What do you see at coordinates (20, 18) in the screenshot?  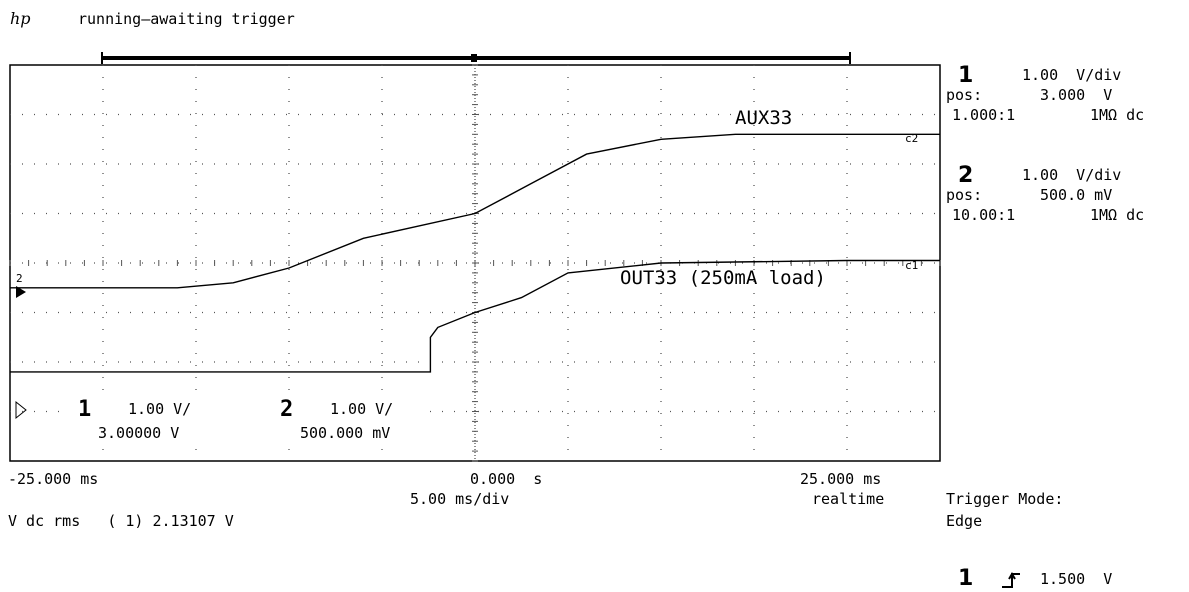 I see `hp-logo: hp` at bounding box center [20, 18].